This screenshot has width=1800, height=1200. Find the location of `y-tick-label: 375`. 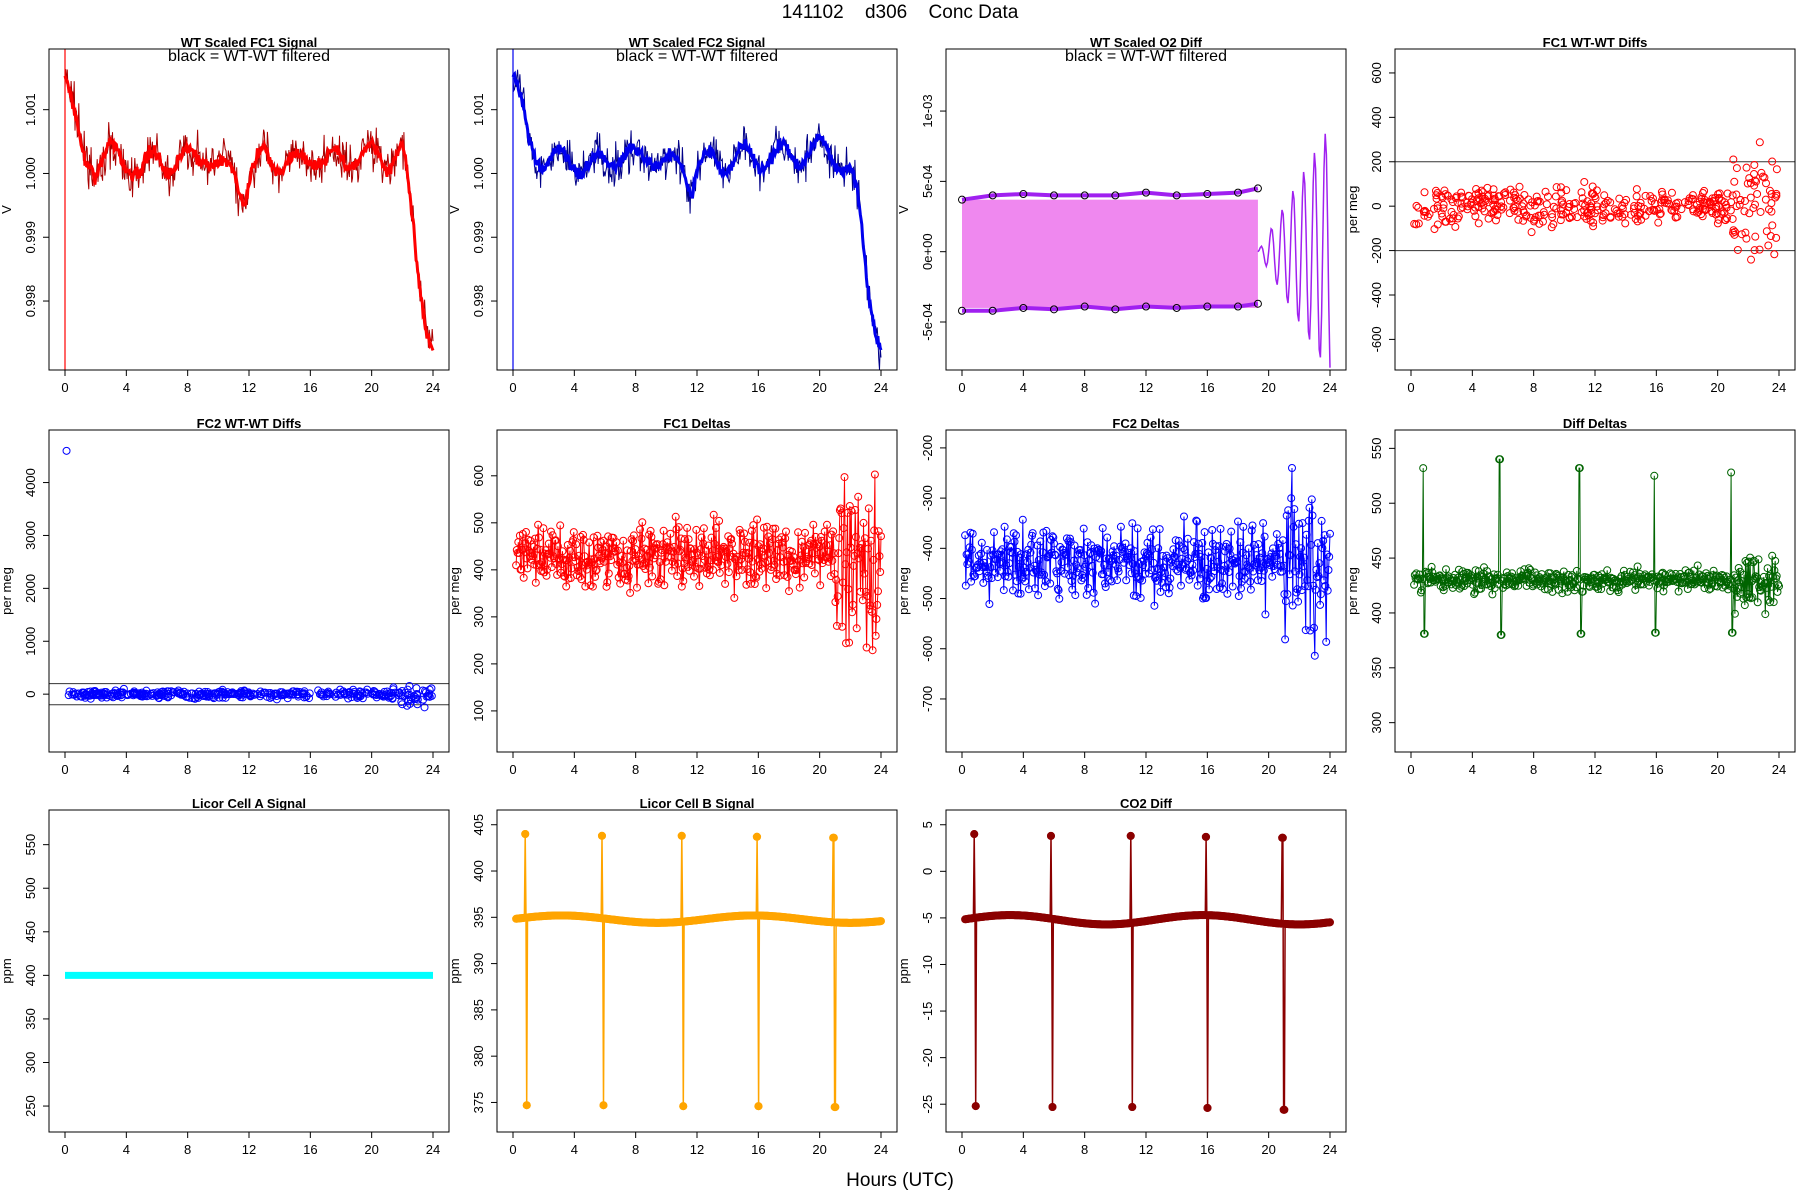

y-tick-label: 375 is located at coordinates (478, 1103).